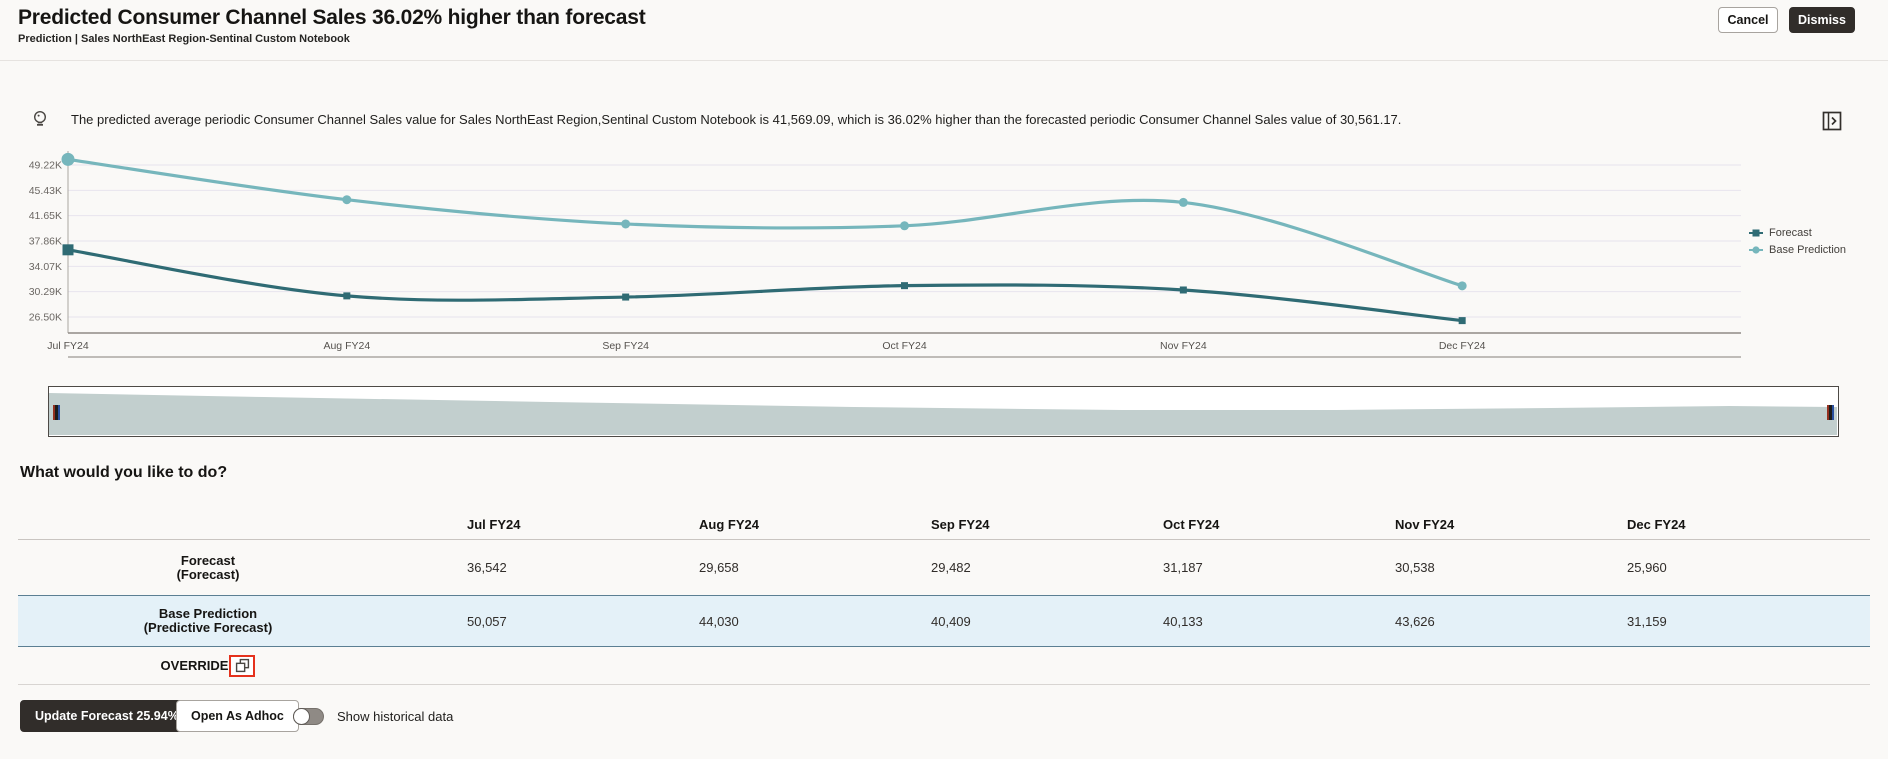  Describe the element at coordinates (625, 346) in the screenshot. I see `x-axis-label: Sep FY24` at that location.